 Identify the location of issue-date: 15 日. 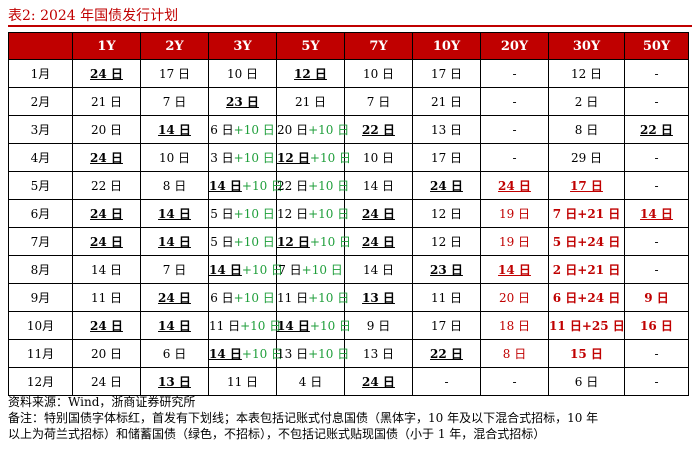
(586, 354).